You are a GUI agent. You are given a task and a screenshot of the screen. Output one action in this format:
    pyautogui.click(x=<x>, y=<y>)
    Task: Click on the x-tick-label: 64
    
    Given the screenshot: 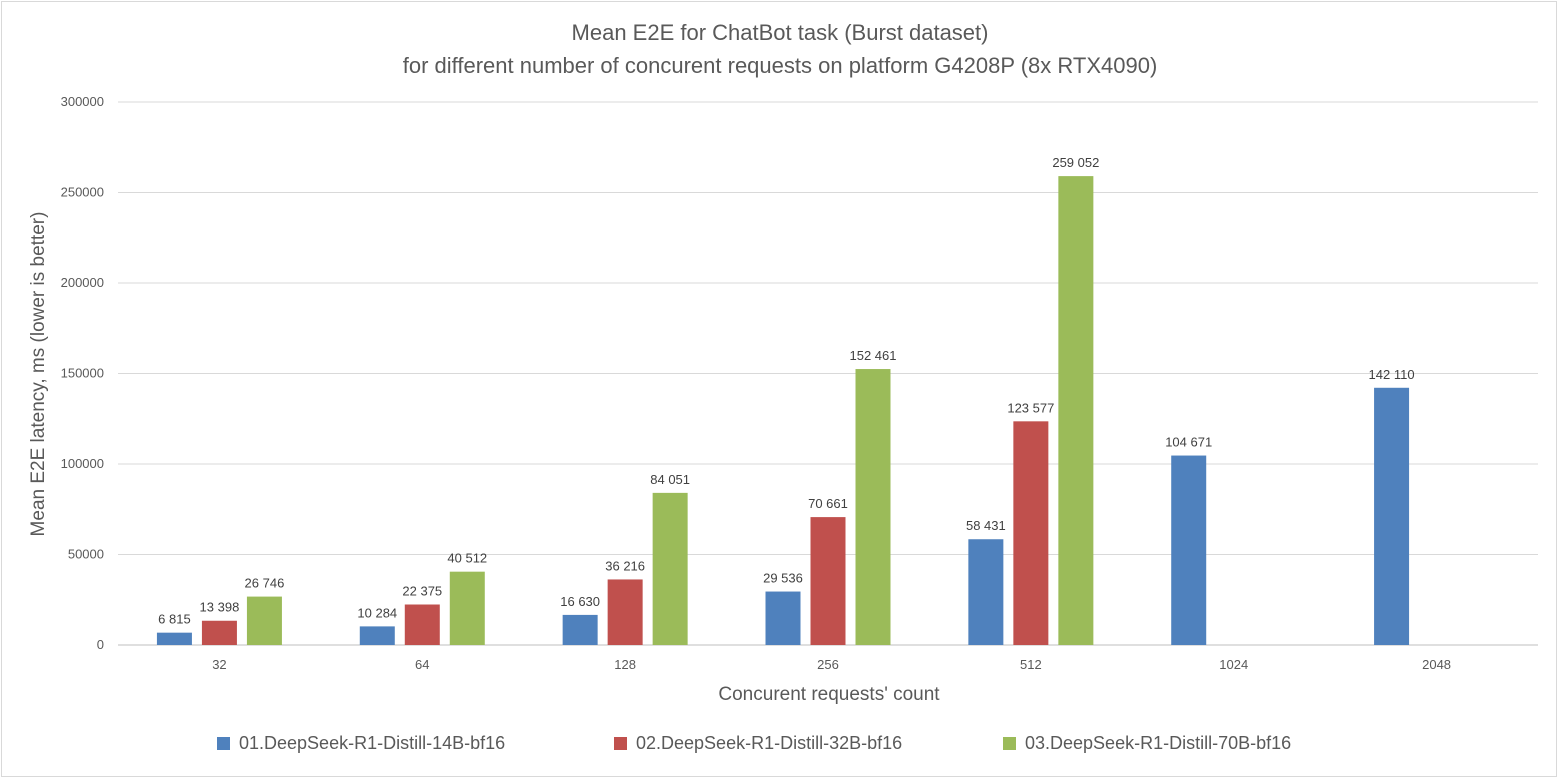 What is the action you would take?
    pyautogui.click(x=422, y=664)
    